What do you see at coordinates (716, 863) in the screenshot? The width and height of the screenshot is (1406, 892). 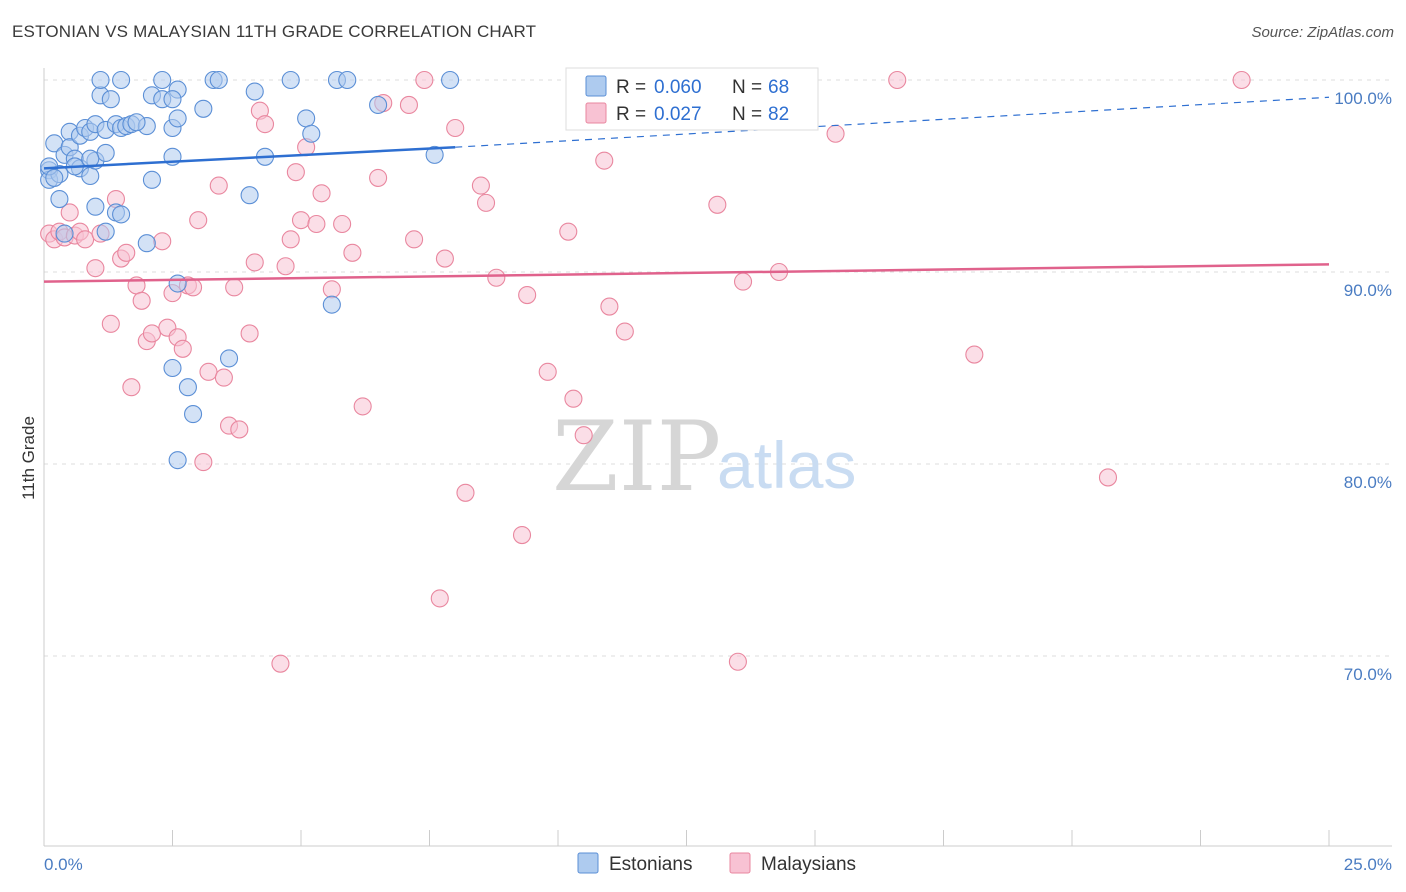 I see `bottom-legend: Estonians Malaysians` at bounding box center [716, 863].